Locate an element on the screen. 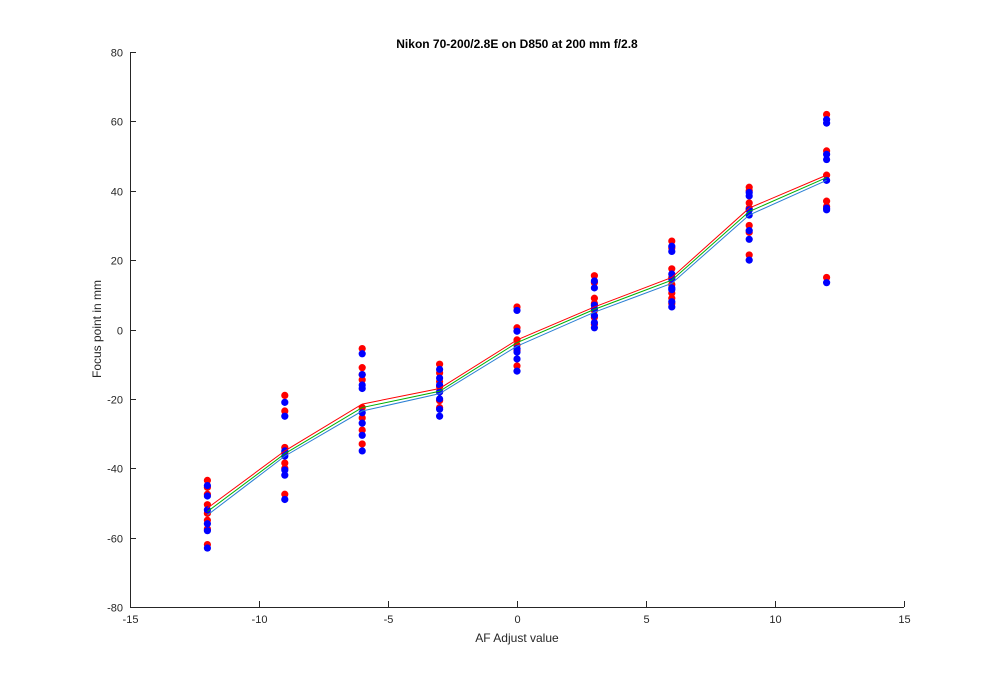  x-tick-label: -5 is located at coordinates (389, 620).